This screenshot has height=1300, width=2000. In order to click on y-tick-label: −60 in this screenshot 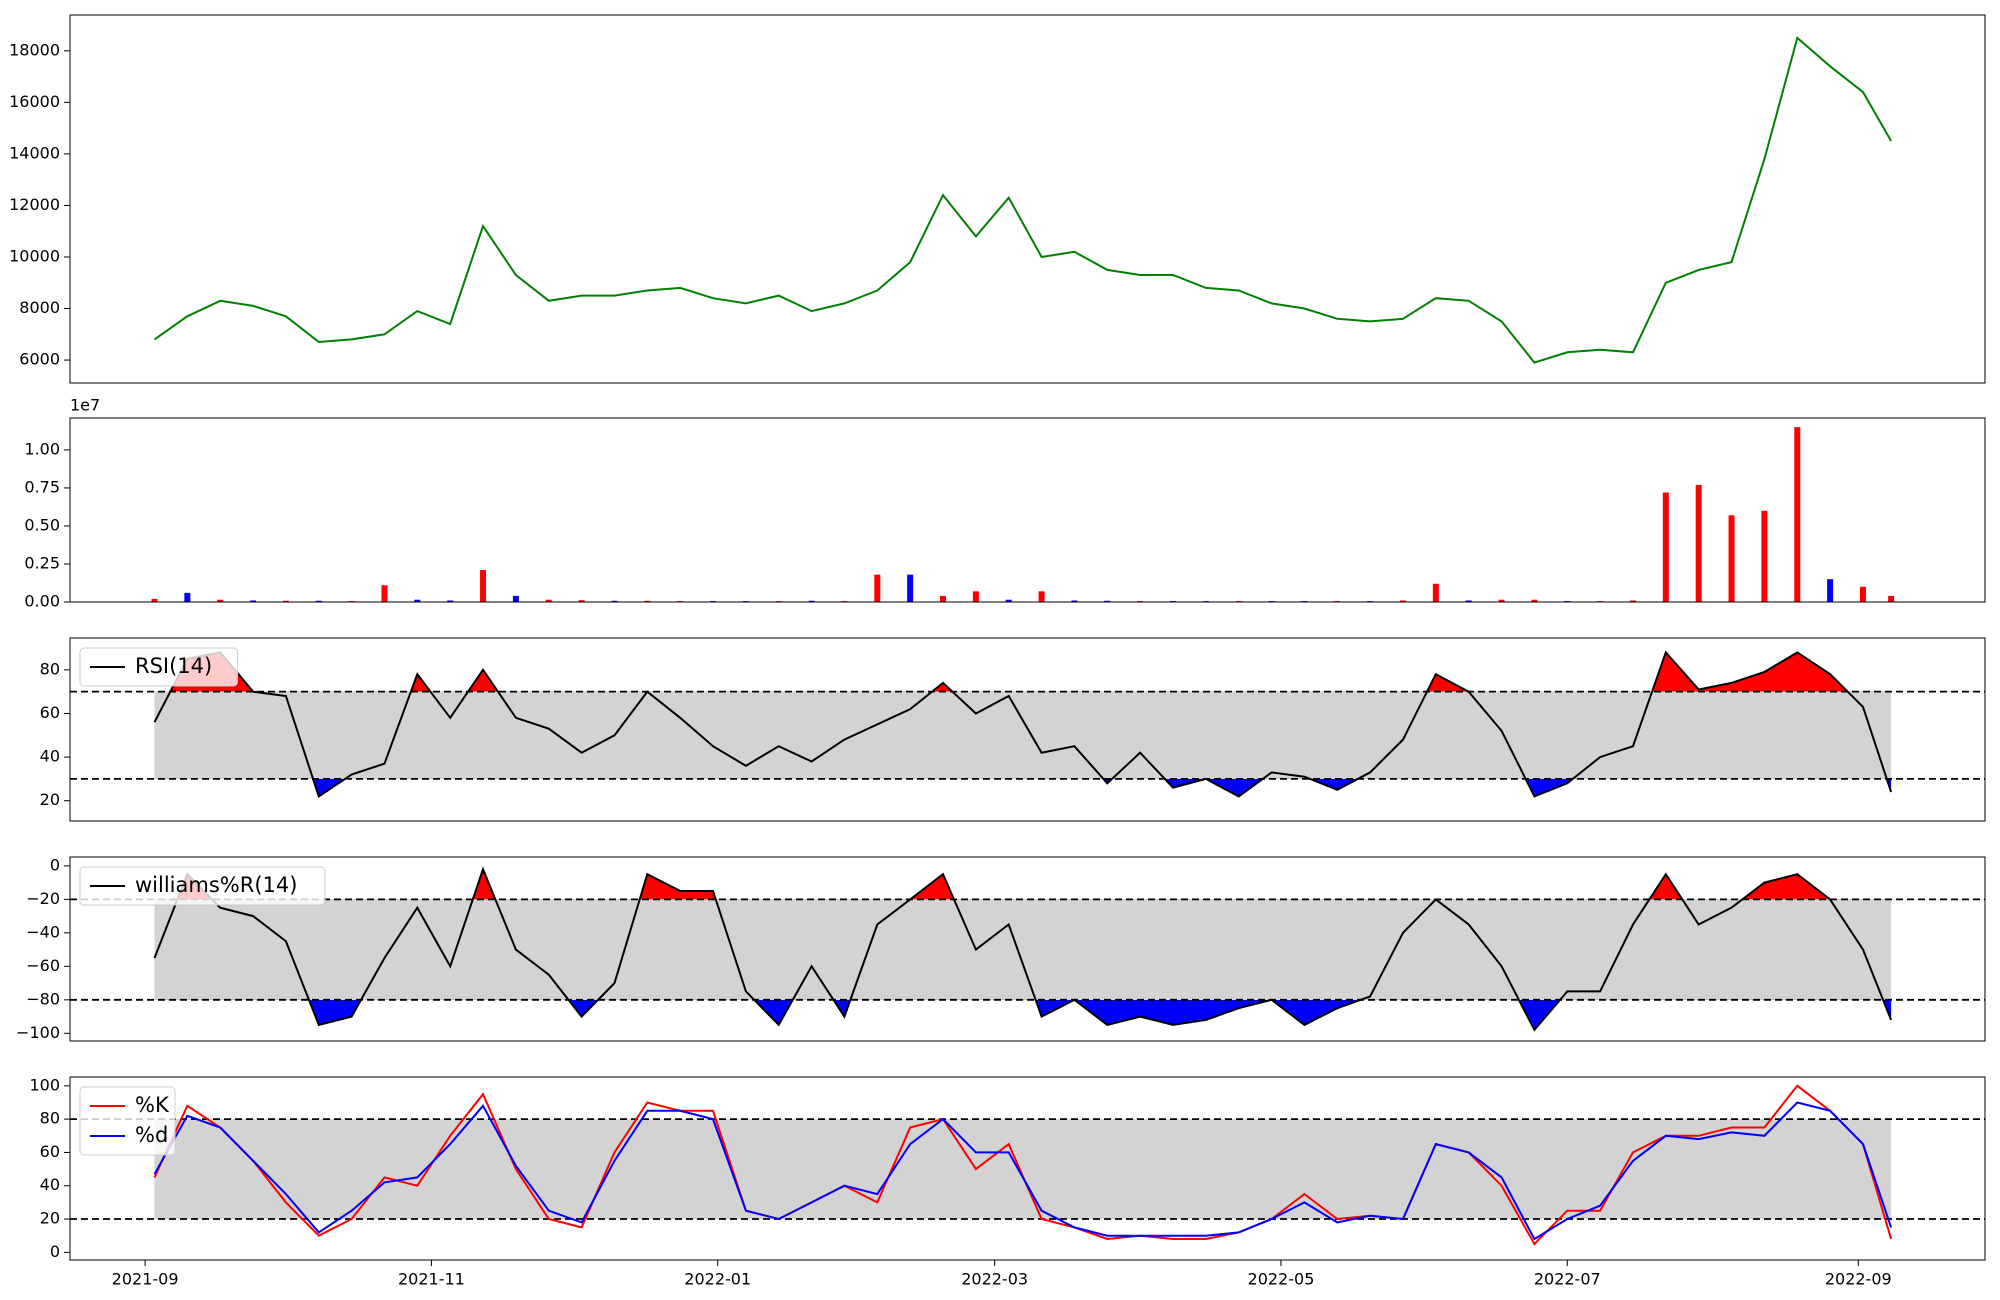, I will do `click(43, 965)`.